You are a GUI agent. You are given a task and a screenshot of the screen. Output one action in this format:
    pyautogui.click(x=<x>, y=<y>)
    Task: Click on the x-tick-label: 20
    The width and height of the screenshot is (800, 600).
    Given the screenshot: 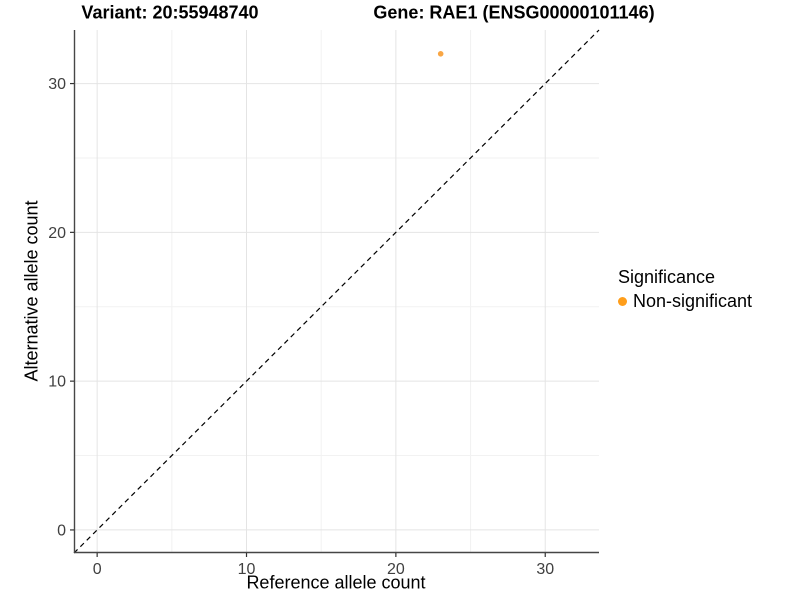 What is the action you would take?
    pyautogui.click(x=396, y=569)
    